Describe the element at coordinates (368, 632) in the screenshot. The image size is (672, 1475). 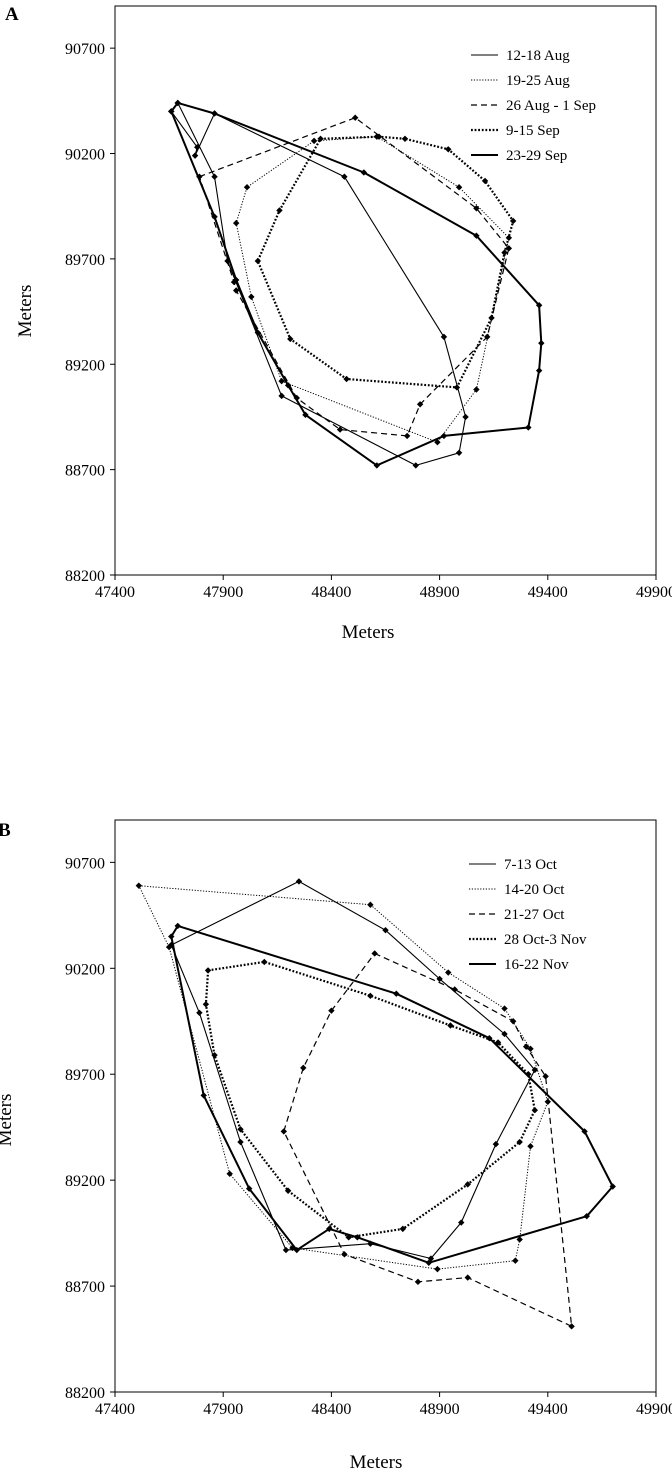
I see `x-axis-label: Meters` at that location.